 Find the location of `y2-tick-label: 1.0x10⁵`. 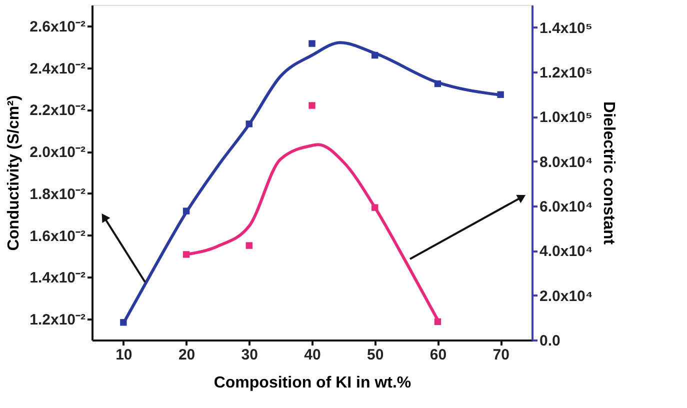

y2-tick-label: 1.0x10⁵ is located at coordinates (566, 117).